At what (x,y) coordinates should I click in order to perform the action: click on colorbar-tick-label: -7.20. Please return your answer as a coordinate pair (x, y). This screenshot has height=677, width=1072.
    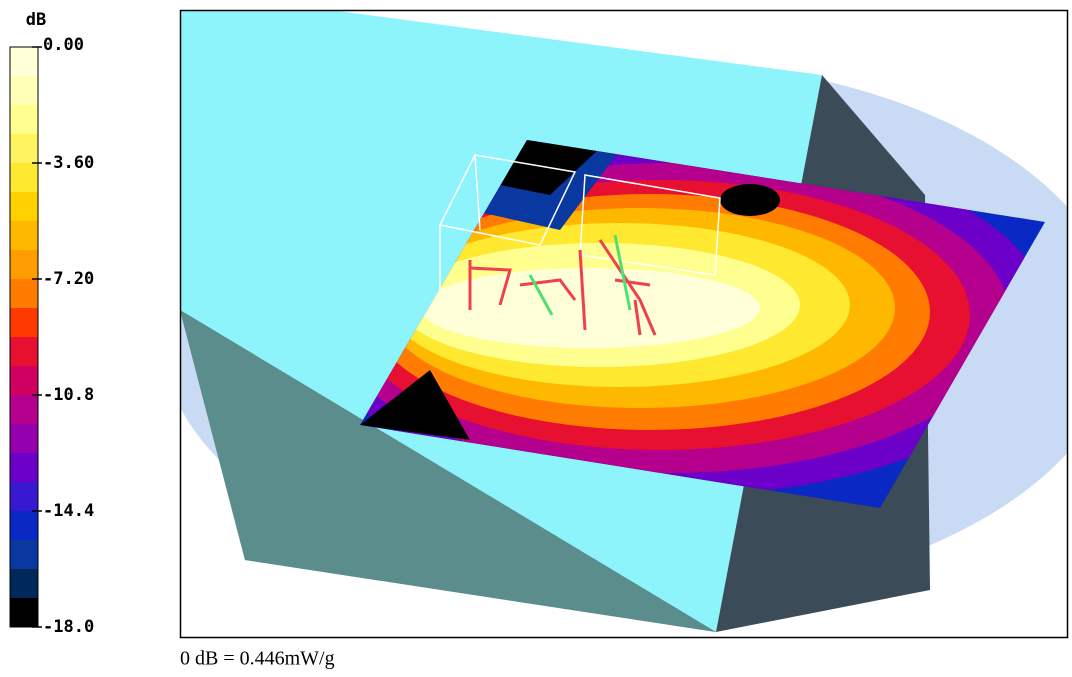
    Looking at the image, I should click on (68, 279).